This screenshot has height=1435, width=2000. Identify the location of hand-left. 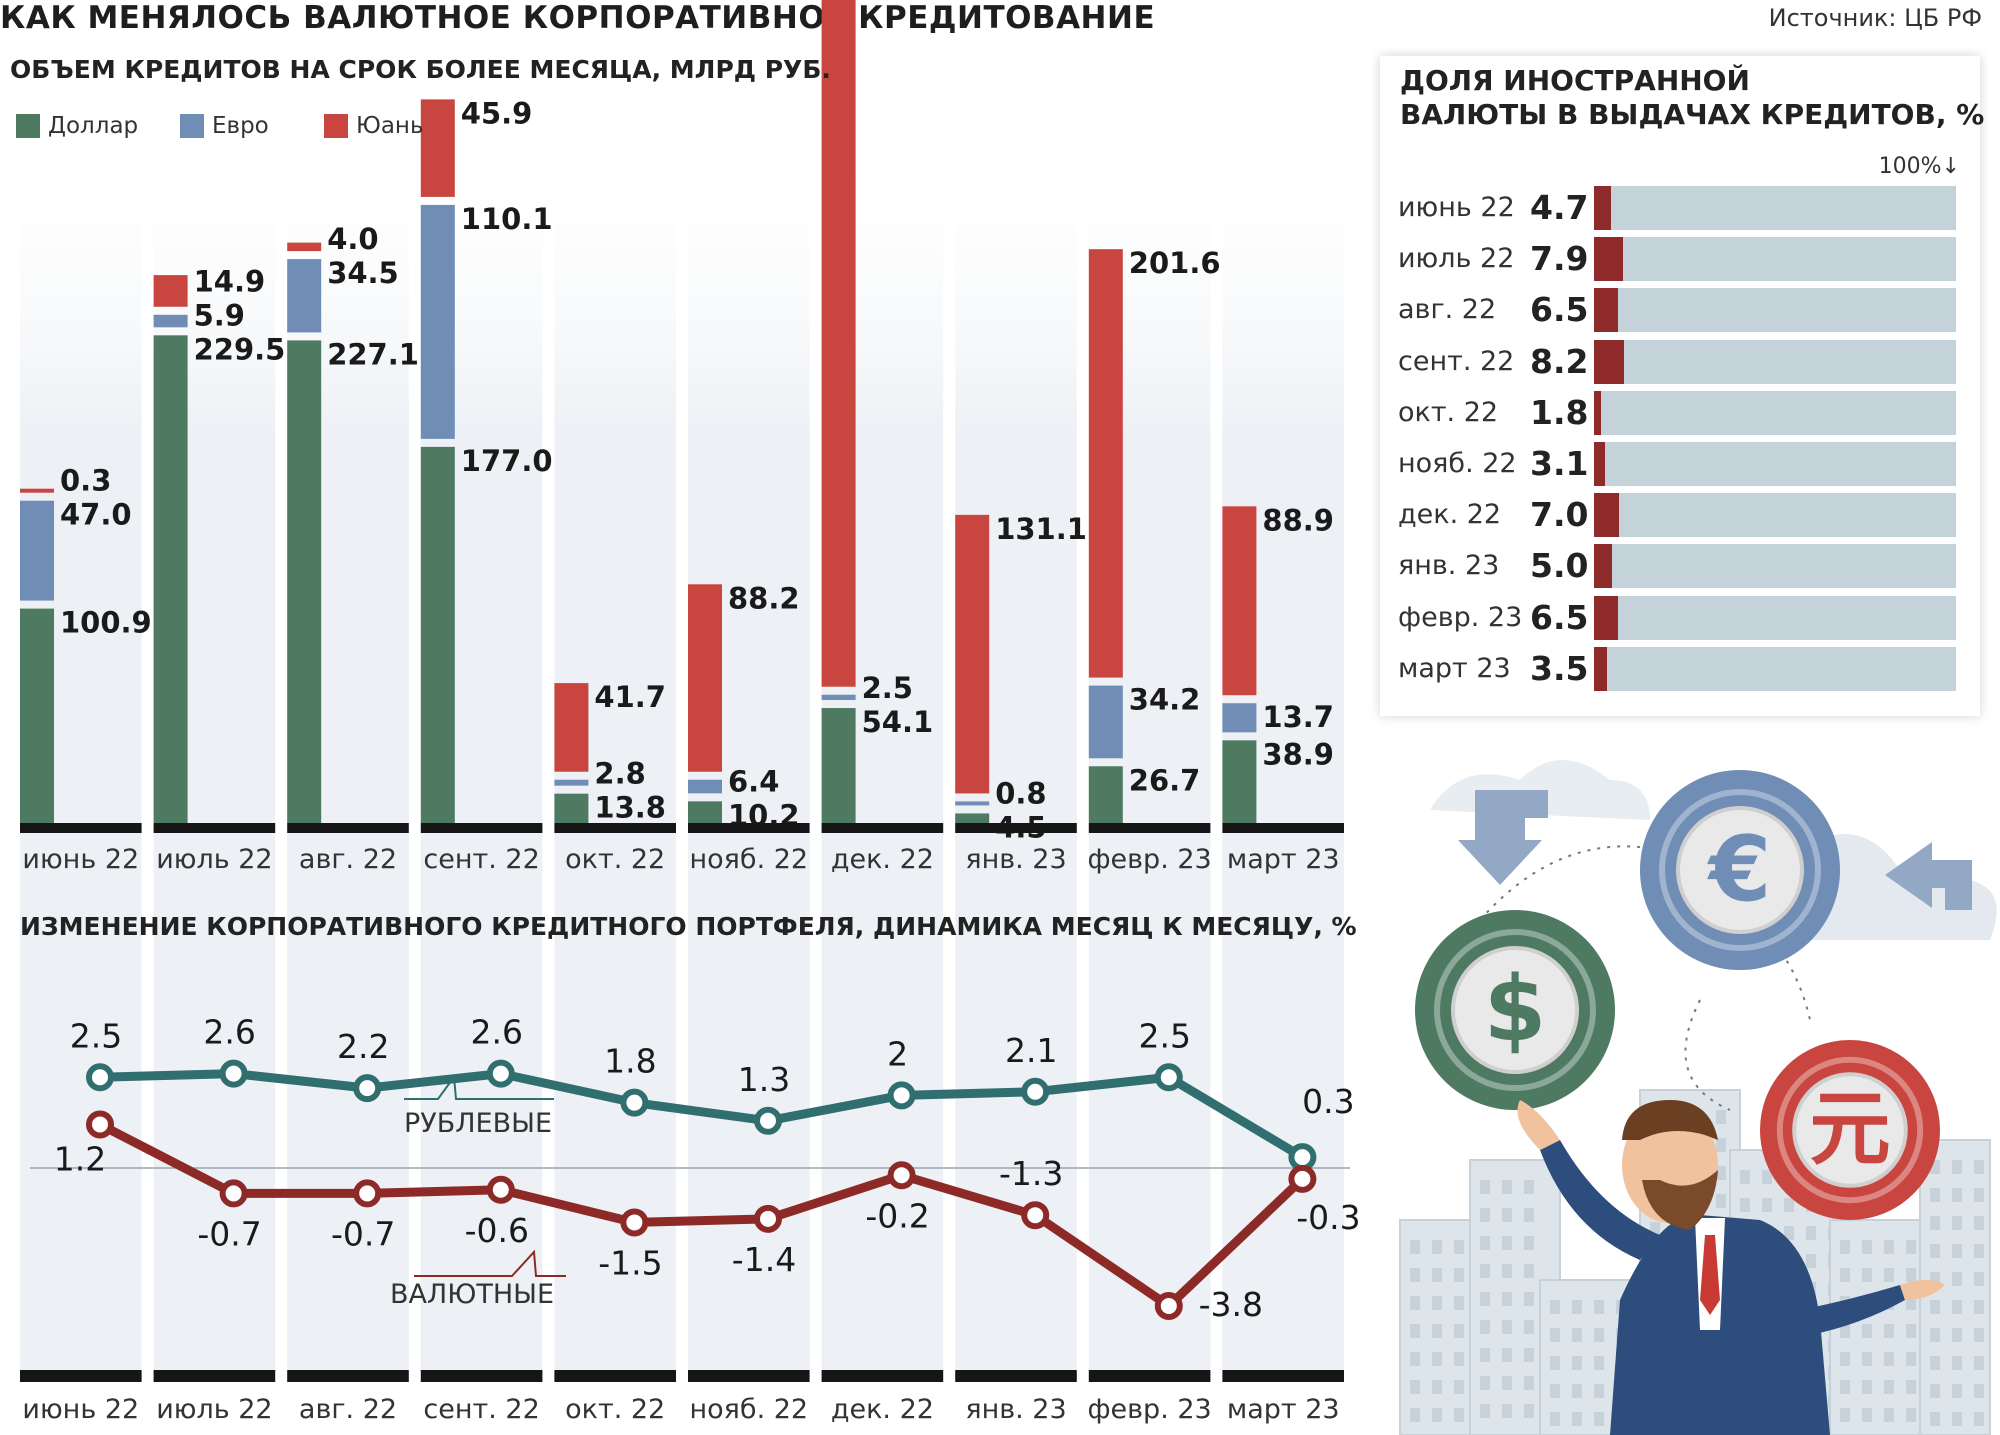
(1538, 1125).